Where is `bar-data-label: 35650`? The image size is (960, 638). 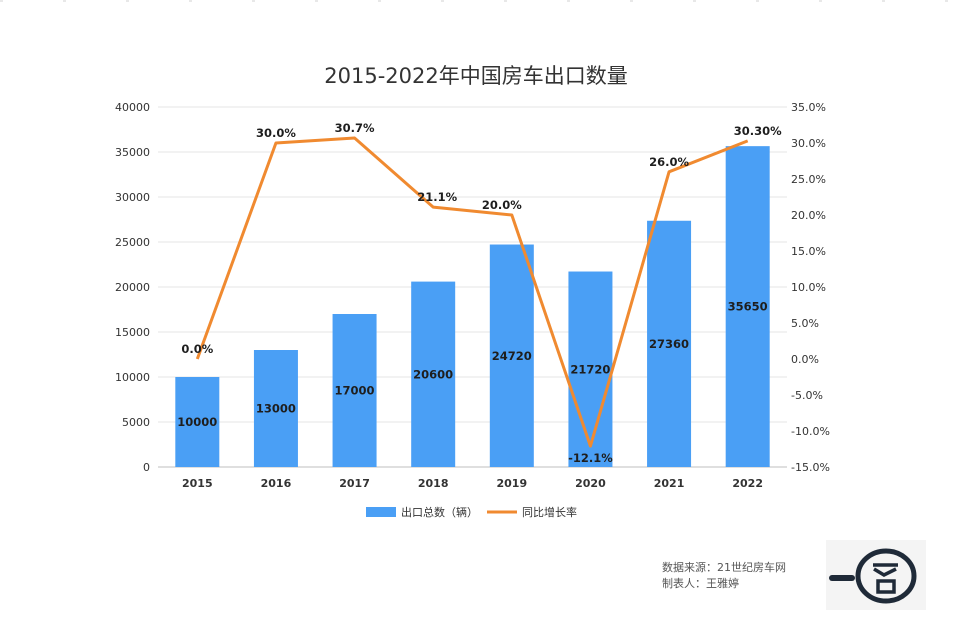
bar-data-label: 35650 is located at coordinates (748, 307).